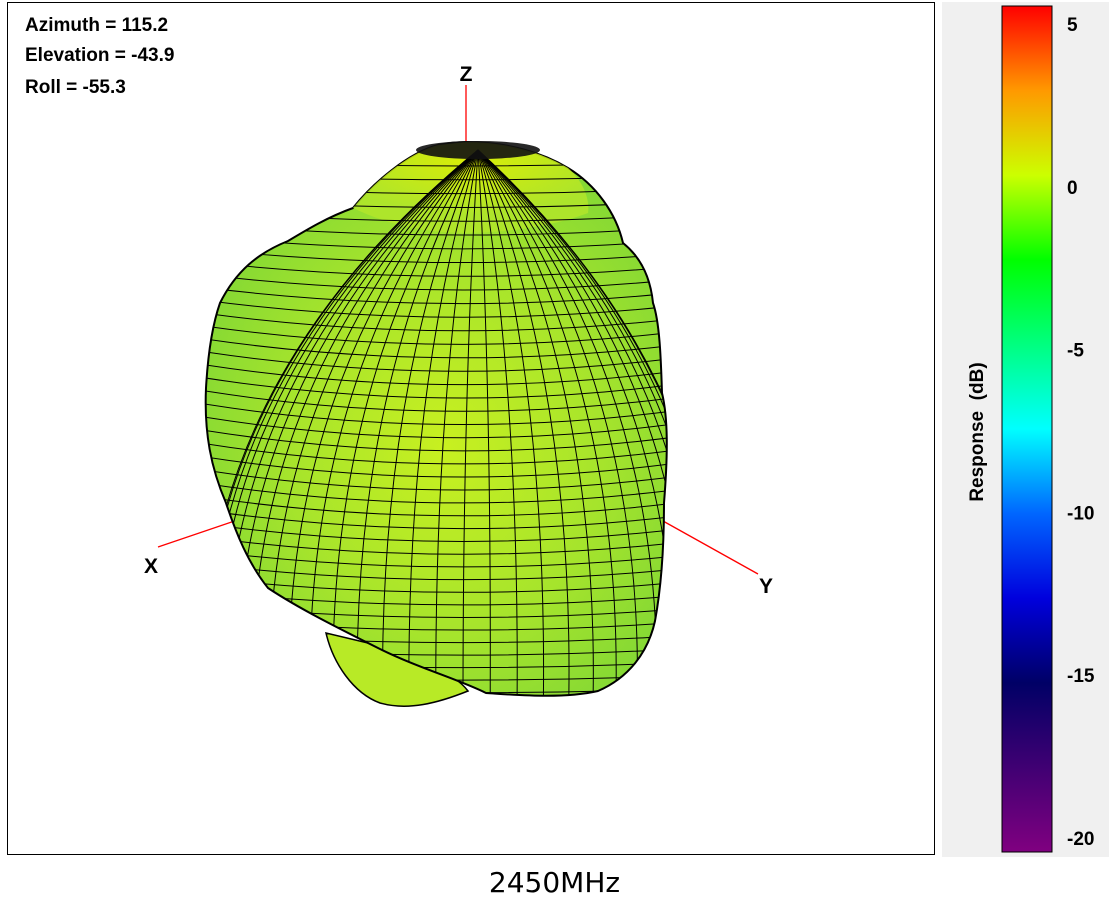  I want to click on colorbar-label: Response (dB), so click(977, 432).